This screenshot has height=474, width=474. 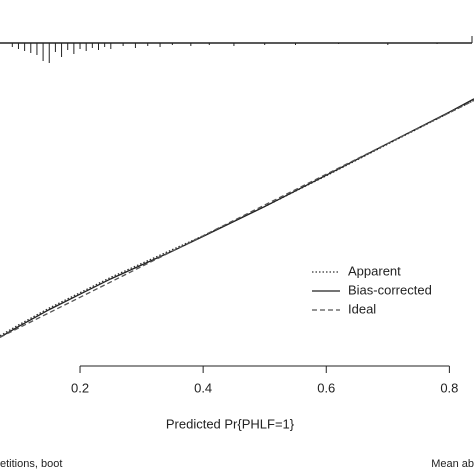 What do you see at coordinates (362, 308) in the screenshot?
I see `legend-label: Ideal` at bounding box center [362, 308].